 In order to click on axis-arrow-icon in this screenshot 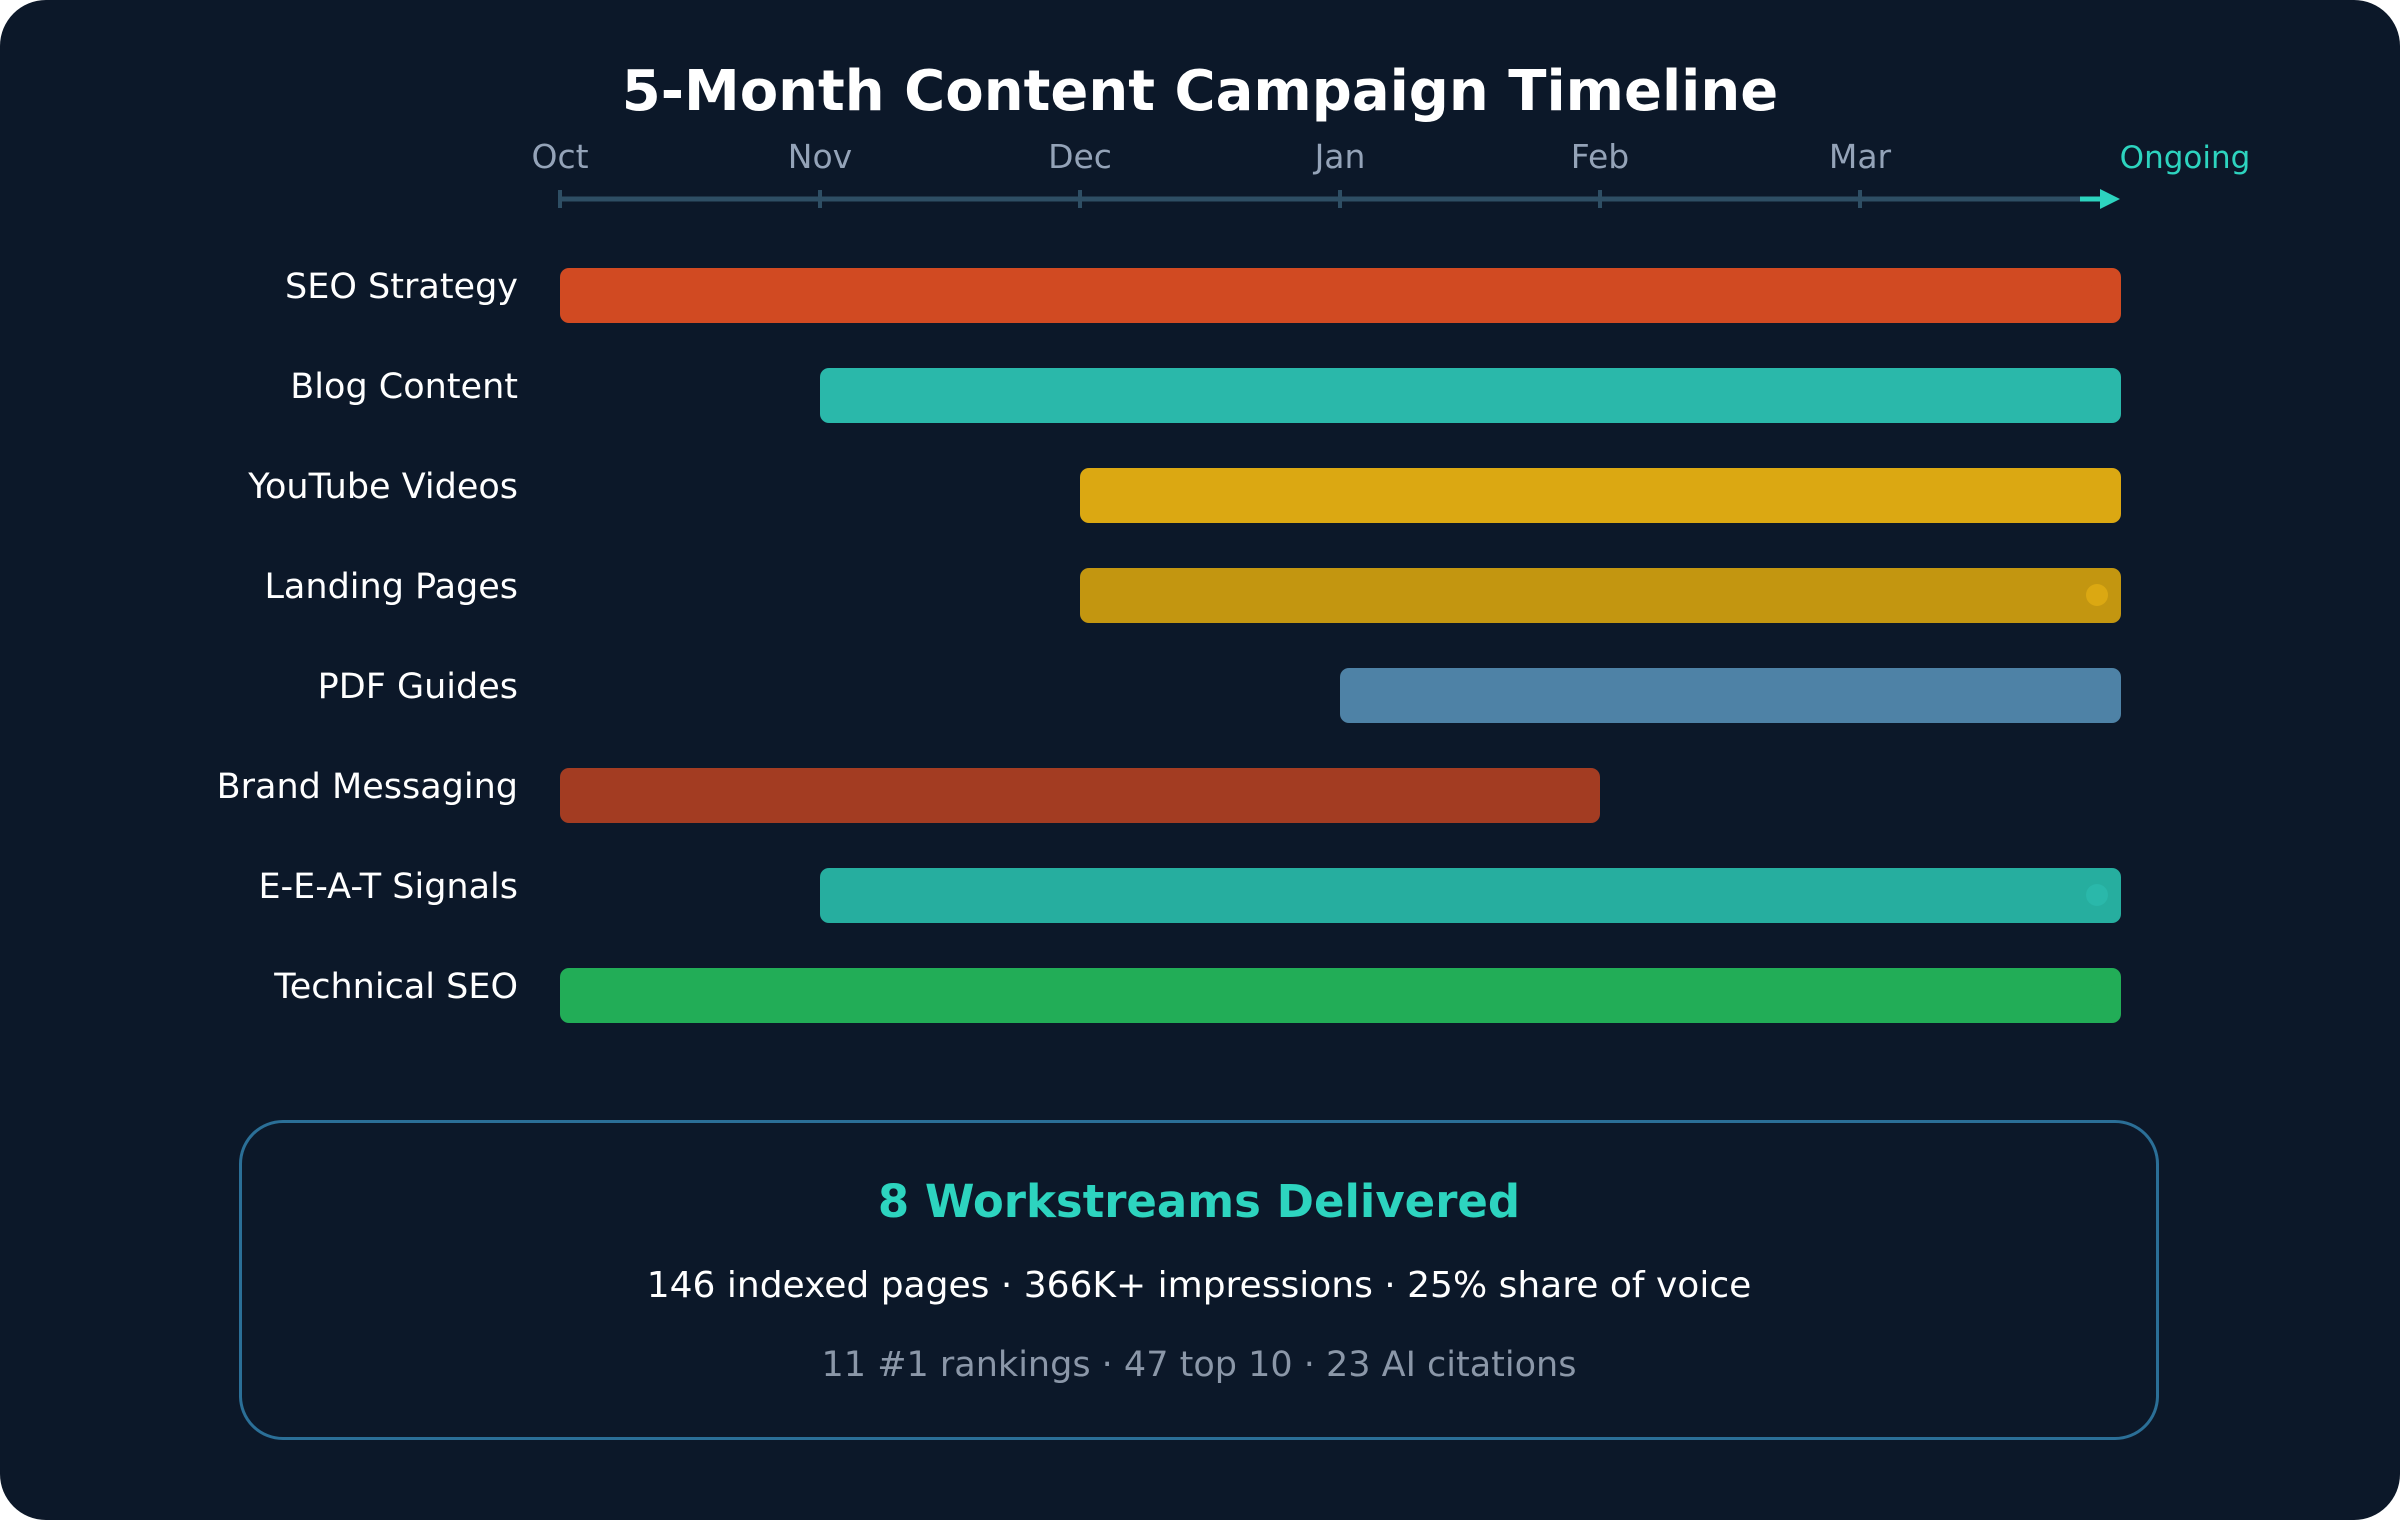, I will do `click(2110, 199)`.